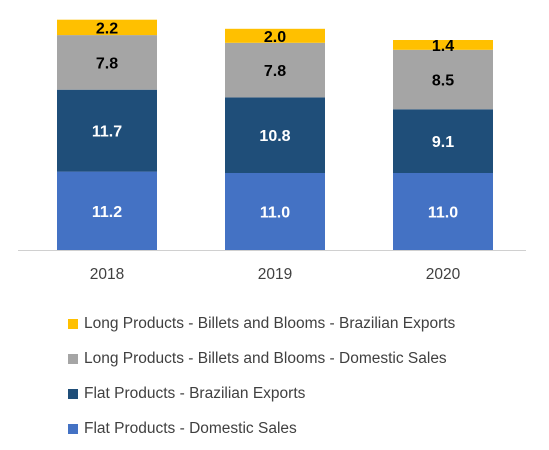 Image resolution: width=549 pixels, height=450 pixels. I want to click on x-tick-label: 2020, so click(443, 274).